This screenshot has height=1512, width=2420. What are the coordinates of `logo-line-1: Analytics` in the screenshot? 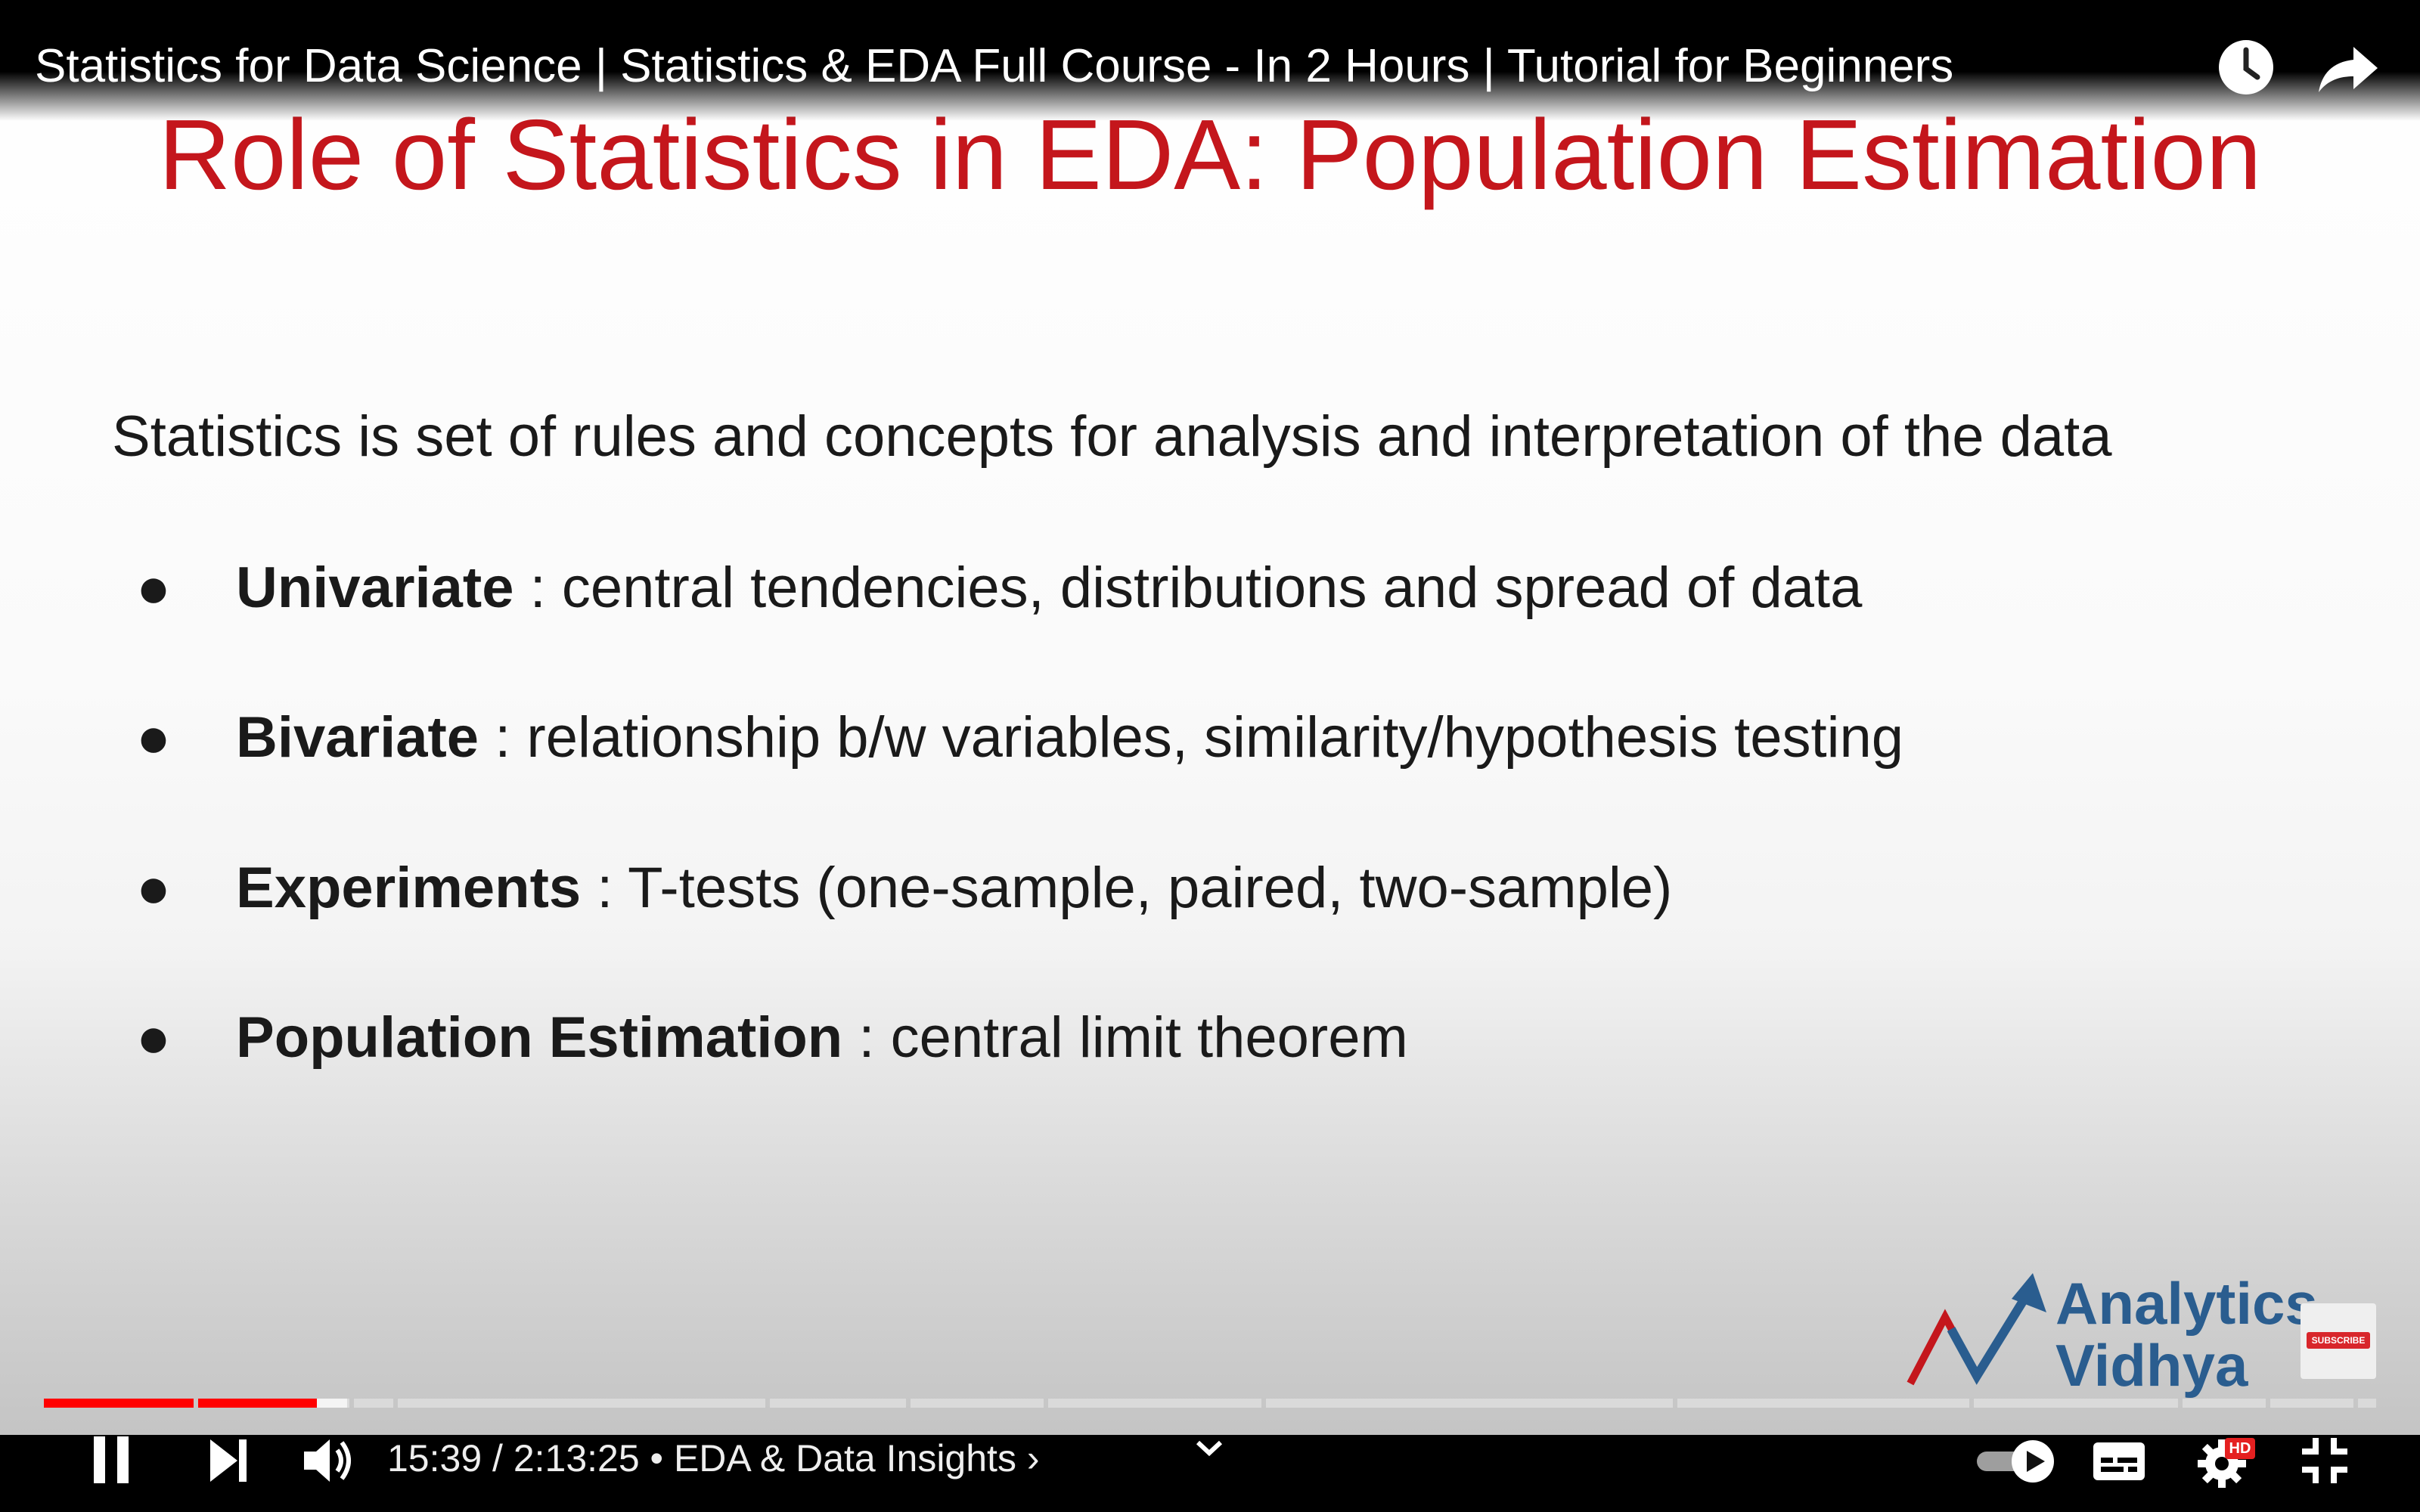 It's located at (2186, 1303).